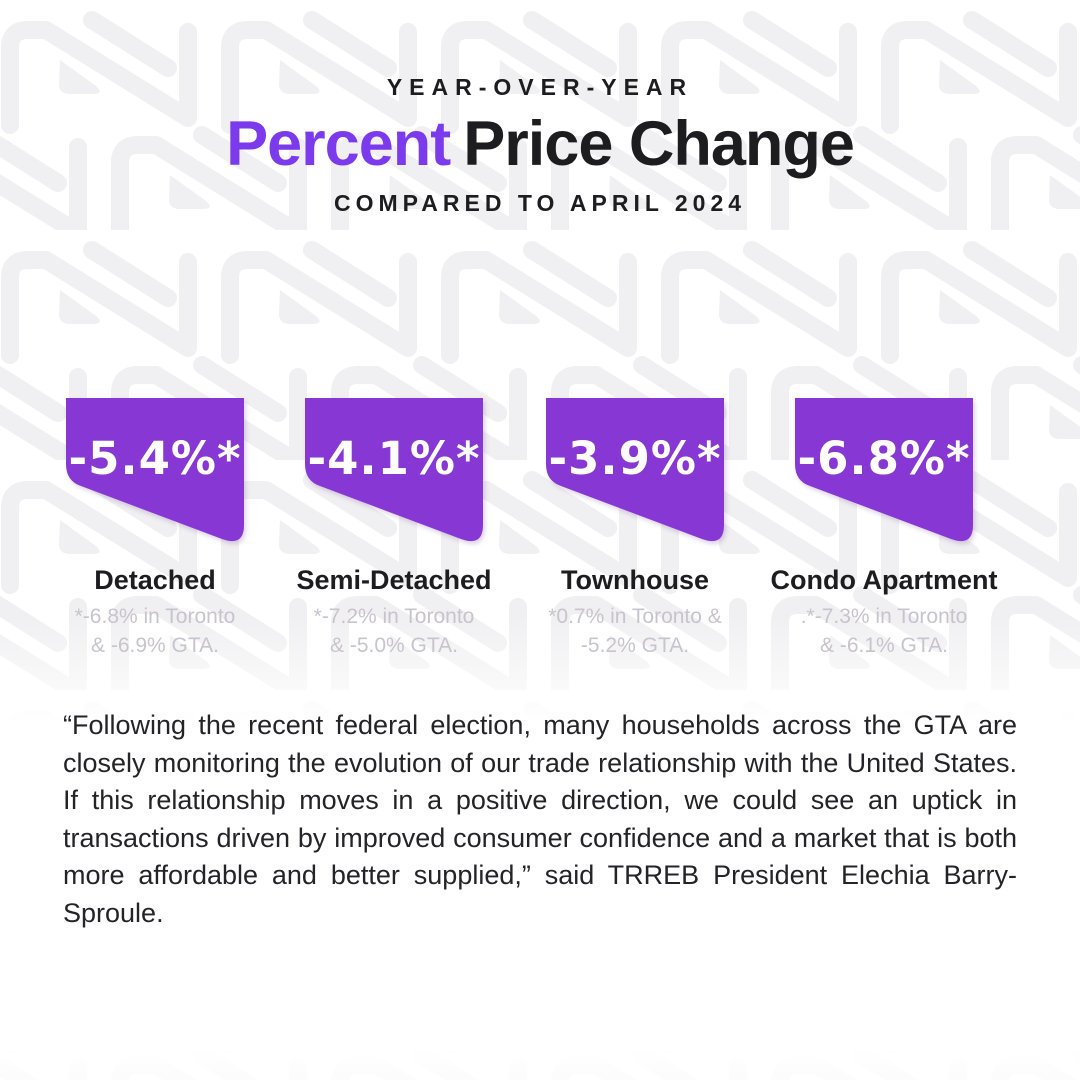  I want to click on stat-label: Semi-Detached, so click(394, 580).